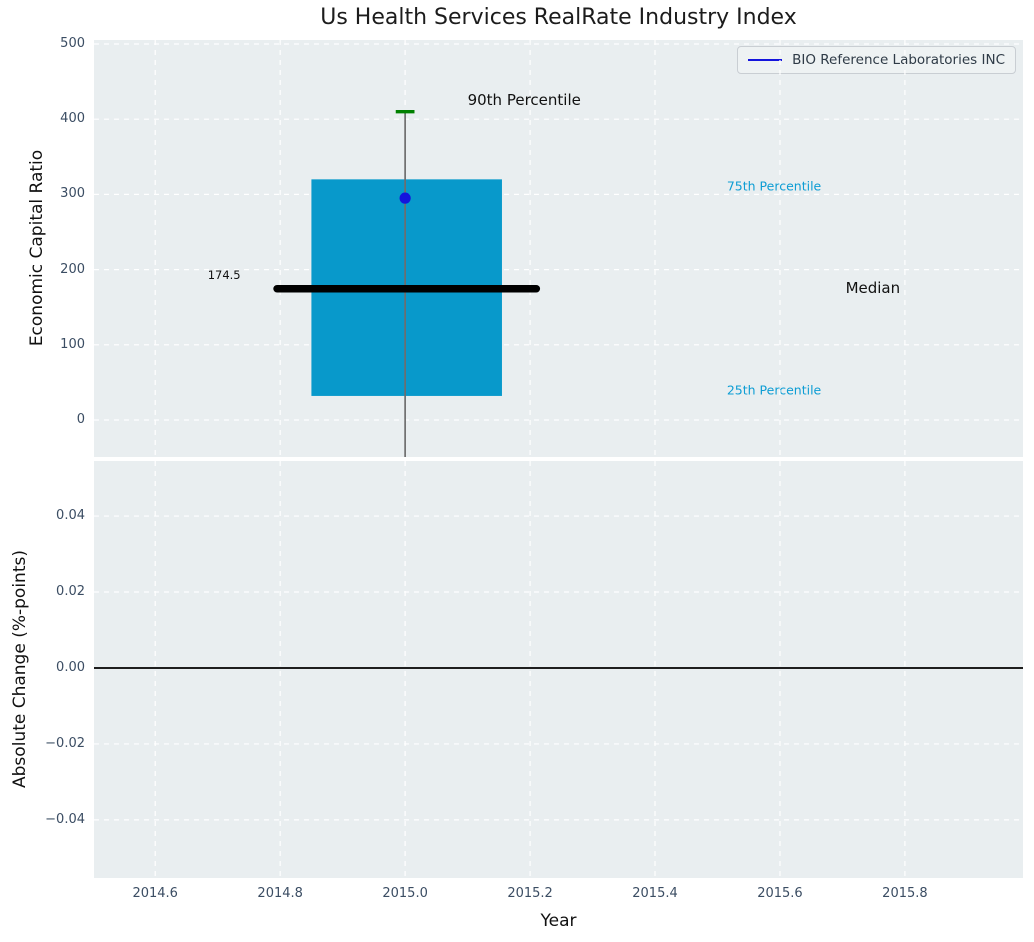 Image resolution: width=1034 pixels, height=942 pixels. What do you see at coordinates (72, 194) in the screenshot?
I see `y-tick-label: 300` at bounding box center [72, 194].